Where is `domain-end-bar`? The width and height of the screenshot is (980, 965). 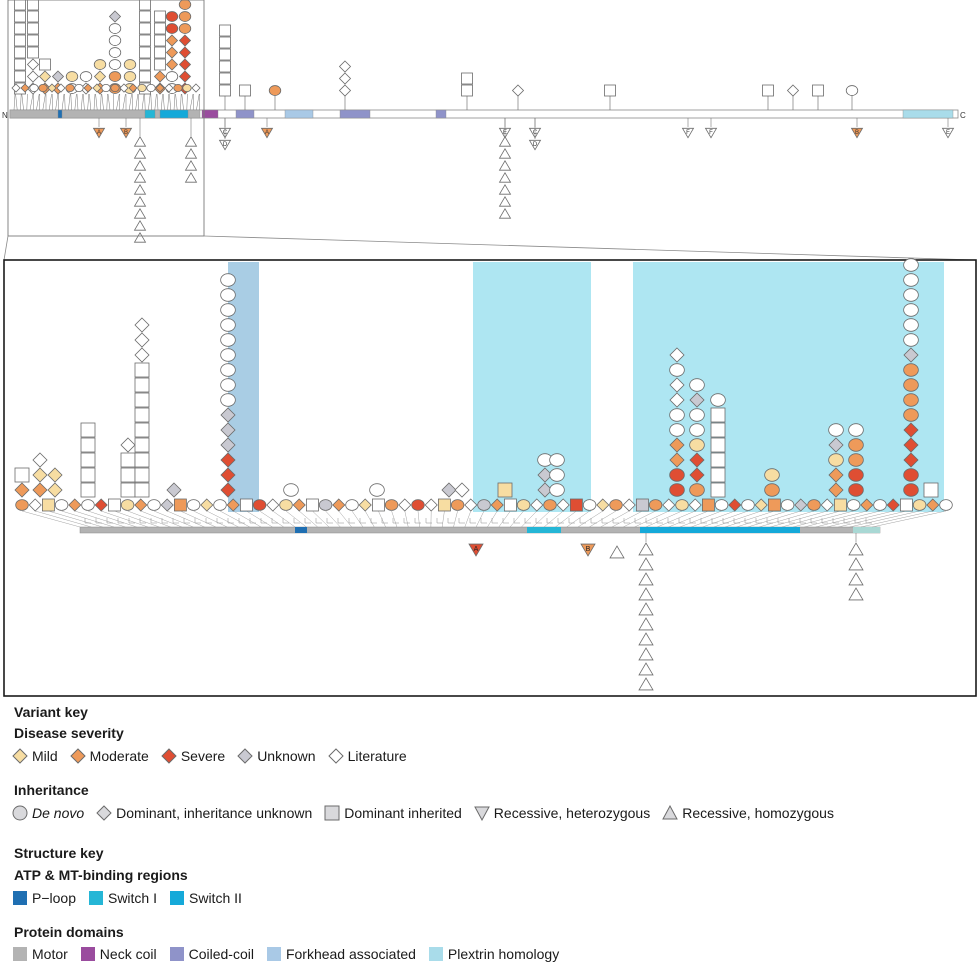
domain-end-bar is located at coordinates (866, 530).